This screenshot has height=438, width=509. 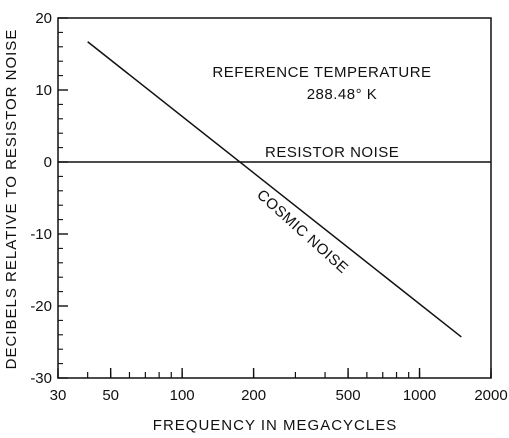 What do you see at coordinates (58, 395) in the screenshot?
I see `x-tick-label: 30` at bounding box center [58, 395].